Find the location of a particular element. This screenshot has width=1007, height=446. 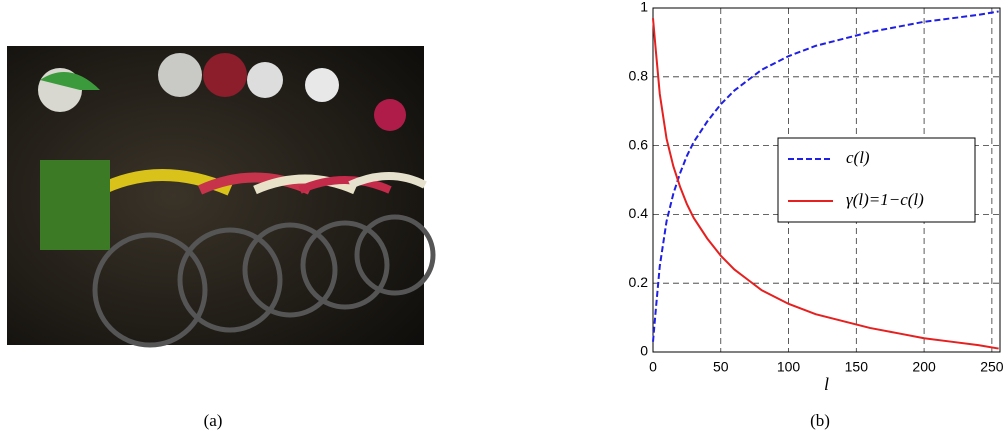

panel-label: (b) is located at coordinates (820, 420).